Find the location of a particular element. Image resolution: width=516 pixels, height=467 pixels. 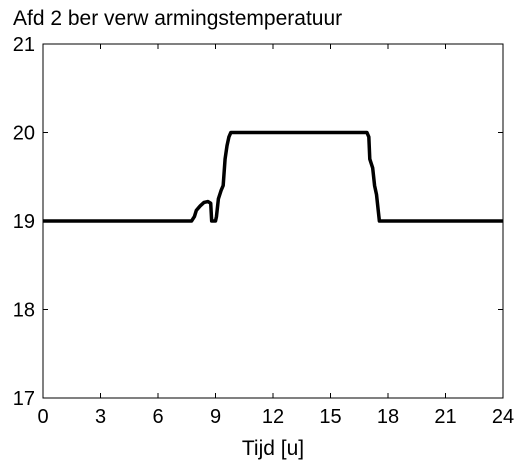

x-axis-tick-labels: 0 3 6 9 12 15 18 21 24 is located at coordinates (275, 417).